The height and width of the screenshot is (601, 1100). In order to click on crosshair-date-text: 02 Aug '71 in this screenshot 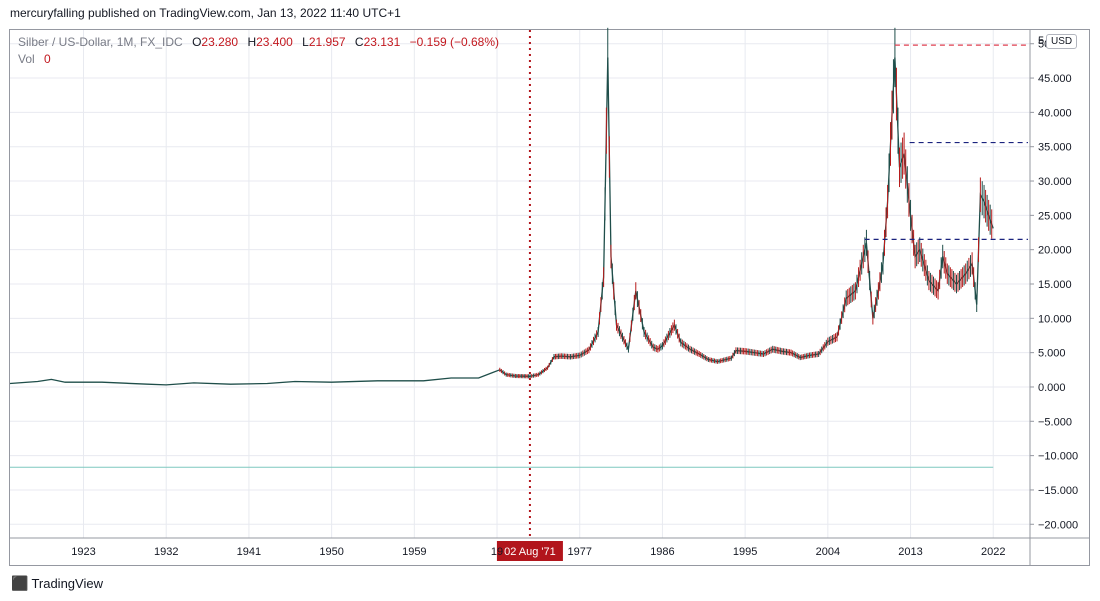, I will do `click(530, 552)`.